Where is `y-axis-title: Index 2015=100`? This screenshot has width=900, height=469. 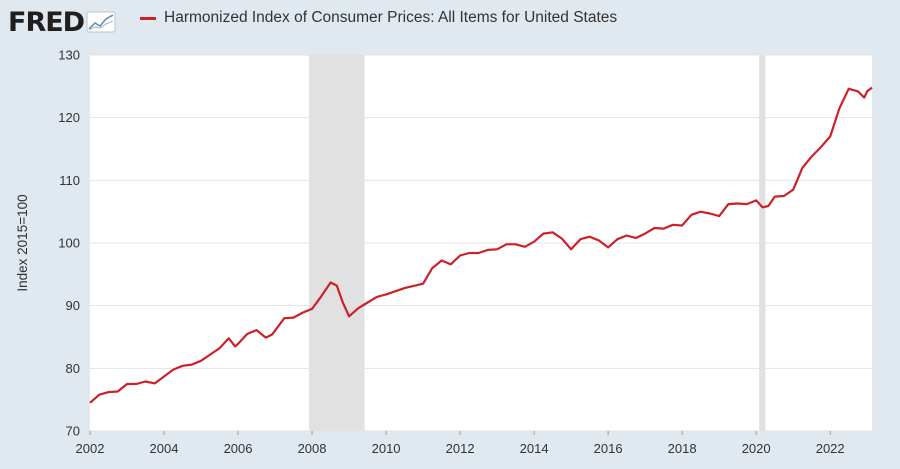
y-axis-title: Index 2015=100 is located at coordinates (22, 242).